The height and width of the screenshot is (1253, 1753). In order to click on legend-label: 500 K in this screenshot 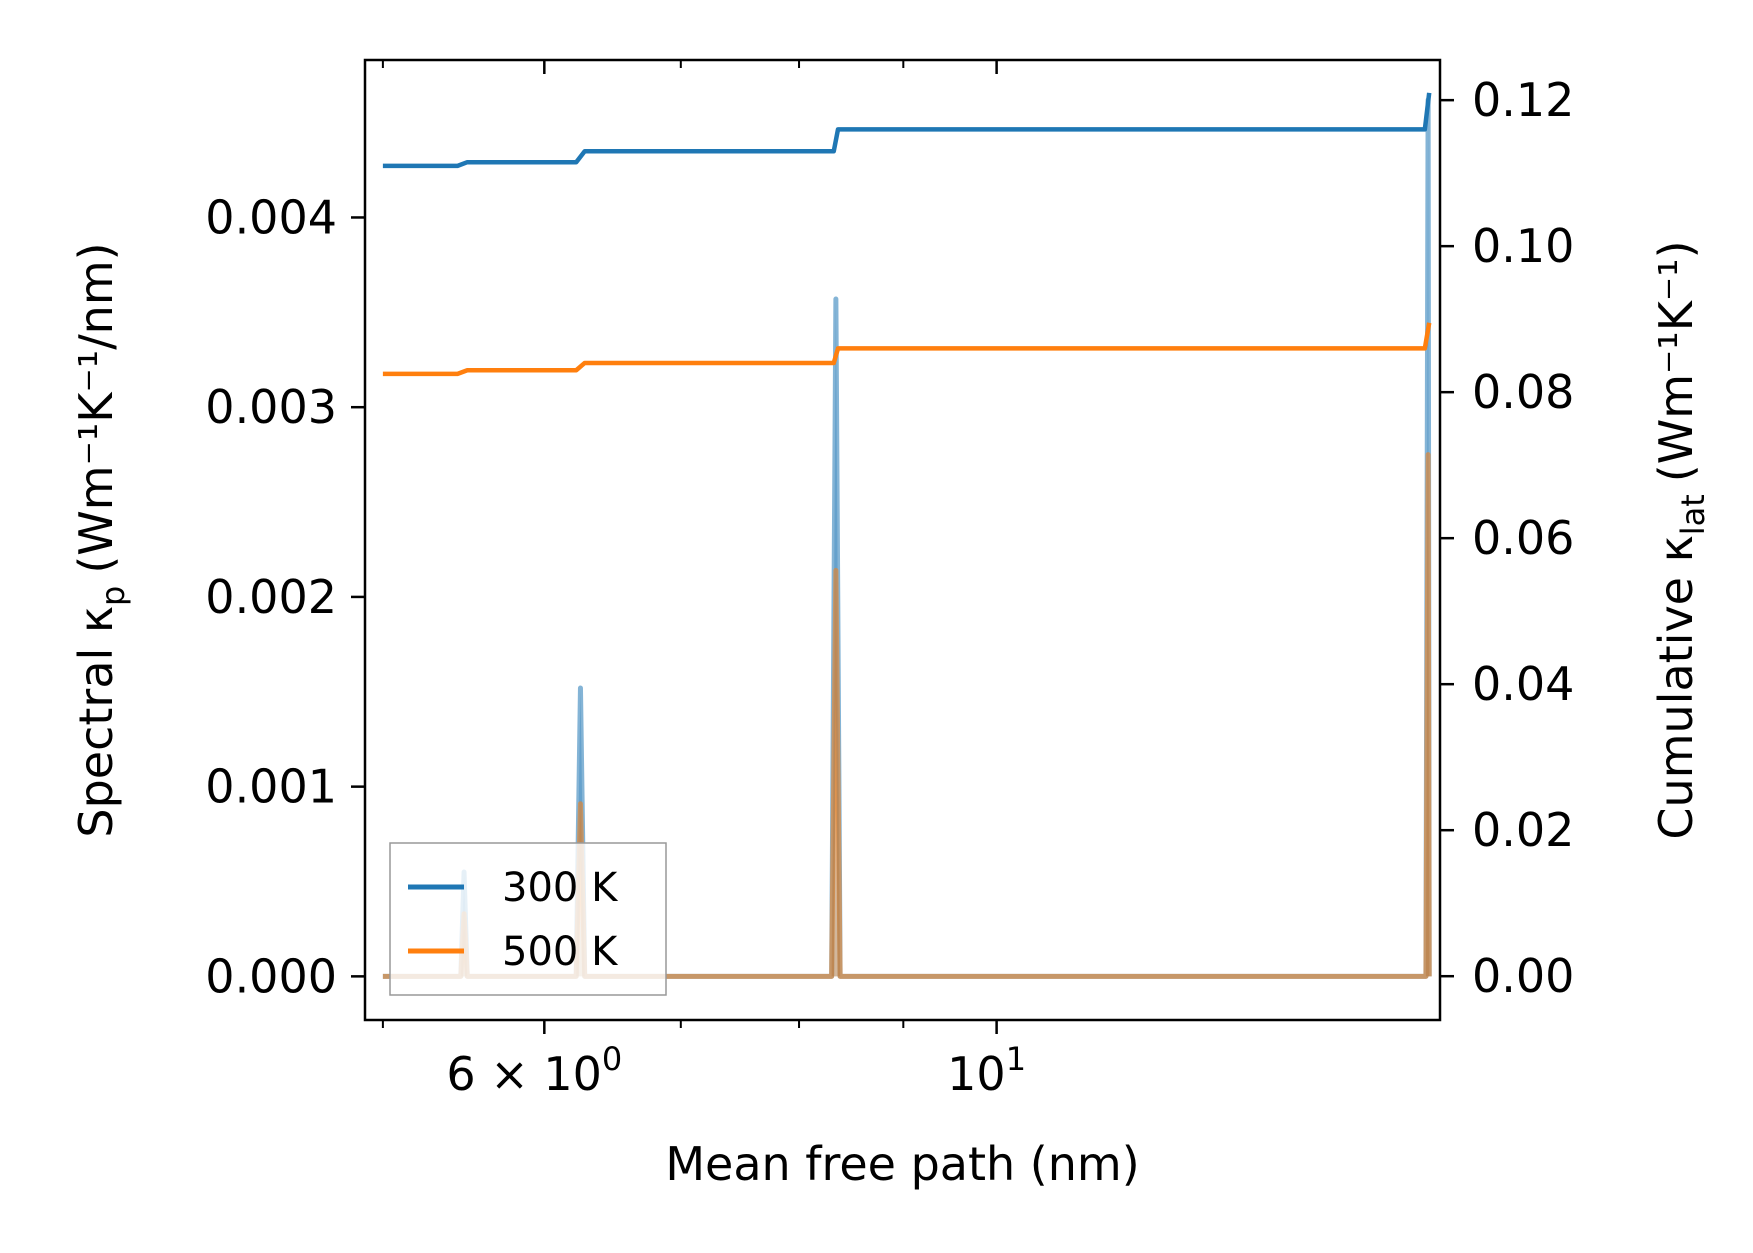, I will do `click(560, 952)`.